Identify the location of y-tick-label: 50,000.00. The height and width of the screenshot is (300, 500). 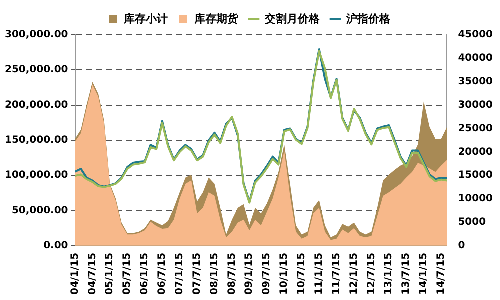
(40, 210).